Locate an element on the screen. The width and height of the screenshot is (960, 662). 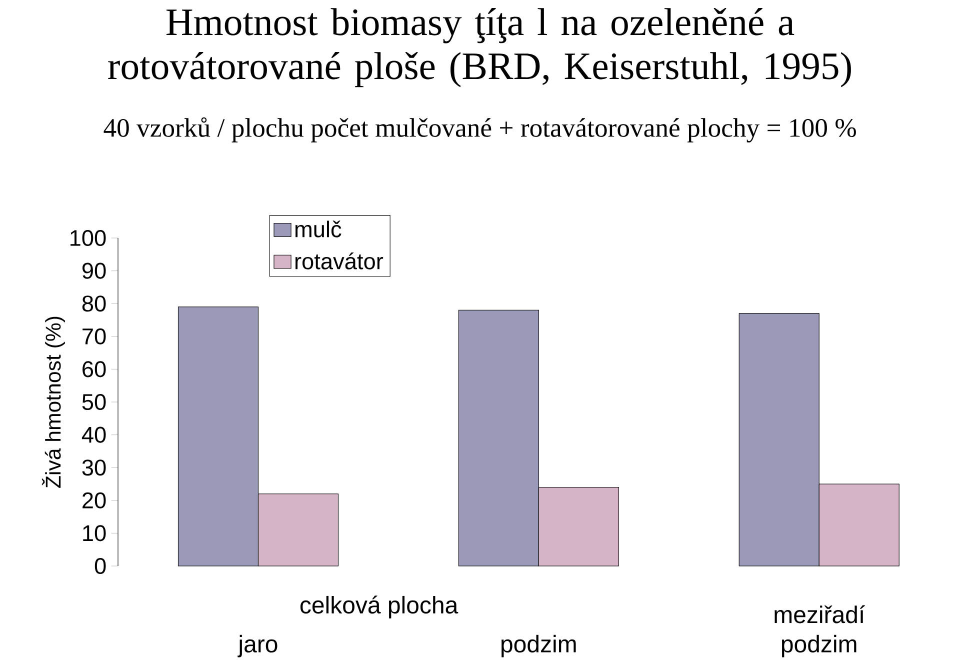
y-tick-label: 10 is located at coordinates (94, 533).